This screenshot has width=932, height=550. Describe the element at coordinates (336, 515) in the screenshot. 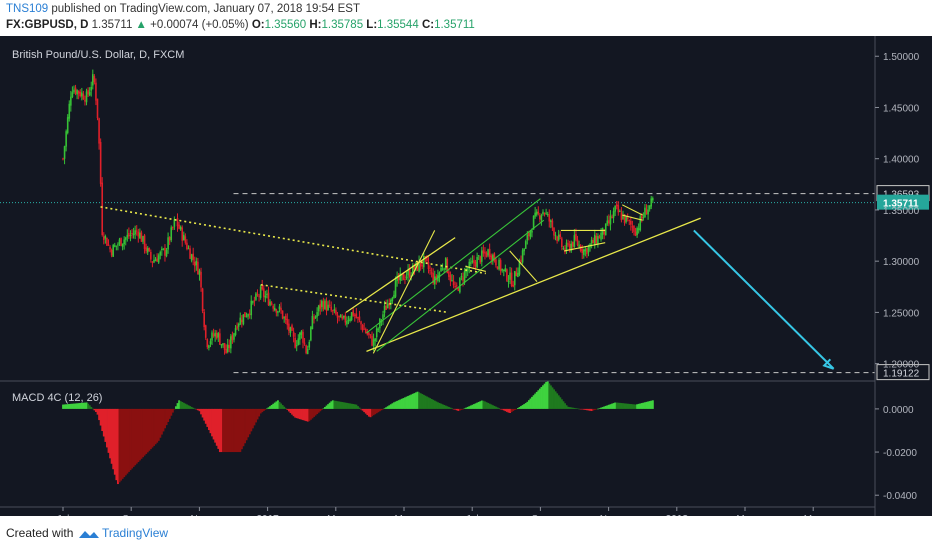

I see `time-tick-label: Mar` at that location.